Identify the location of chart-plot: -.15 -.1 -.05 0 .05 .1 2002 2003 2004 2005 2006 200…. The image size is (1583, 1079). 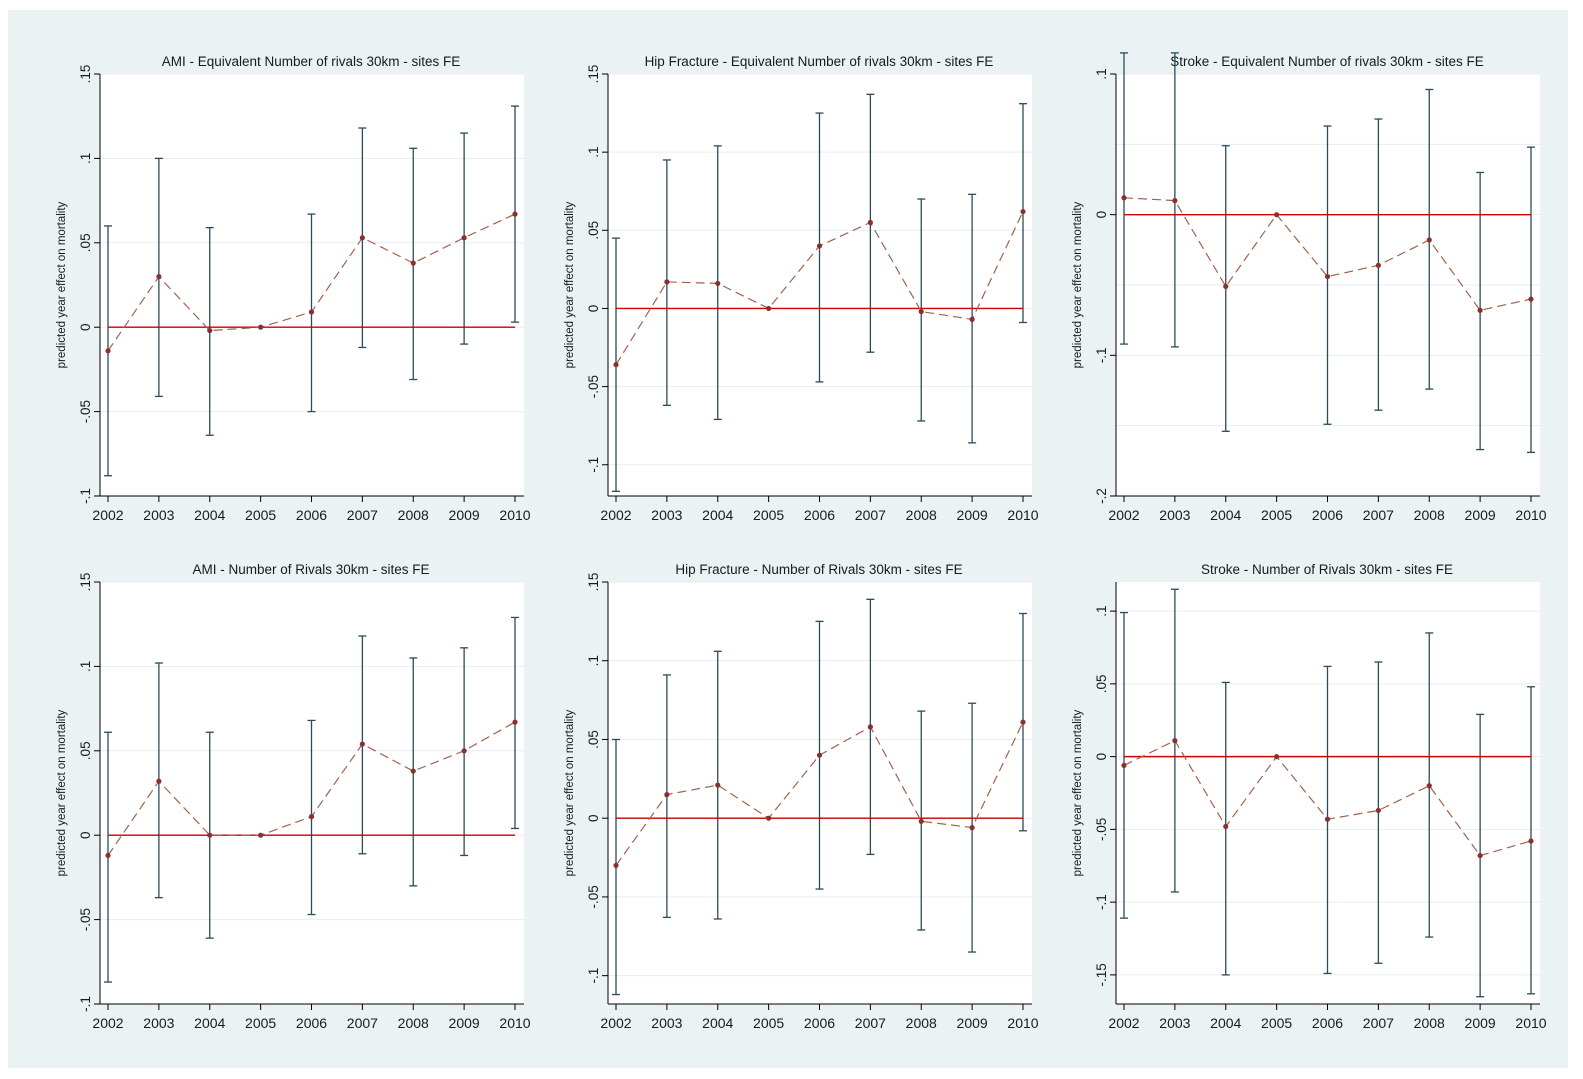
(1320, 806).